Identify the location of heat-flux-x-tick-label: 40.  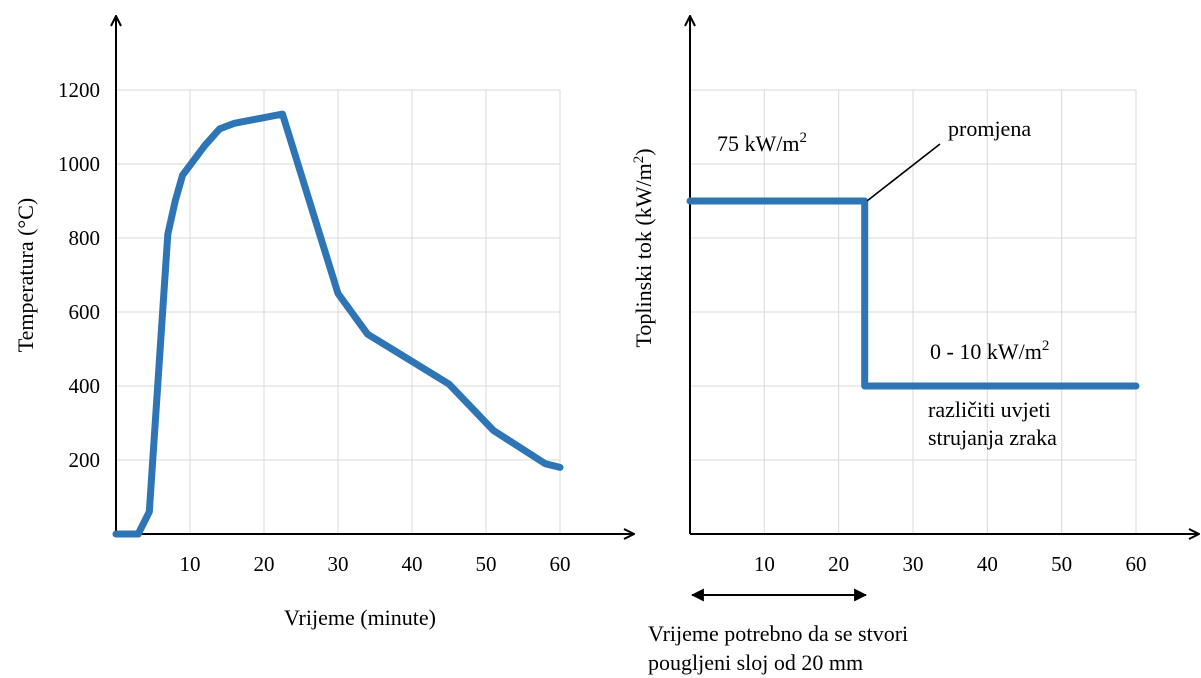
(987, 564).